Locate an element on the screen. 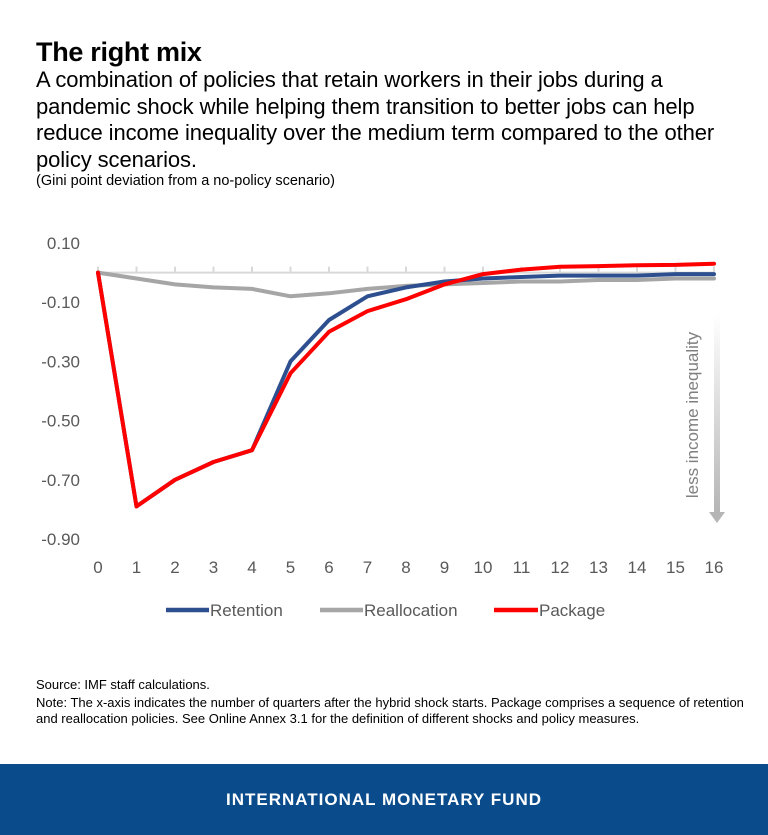 This screenshot has height=835, width=768. x-tick-label: 11 is located at coordinates (522, 567).